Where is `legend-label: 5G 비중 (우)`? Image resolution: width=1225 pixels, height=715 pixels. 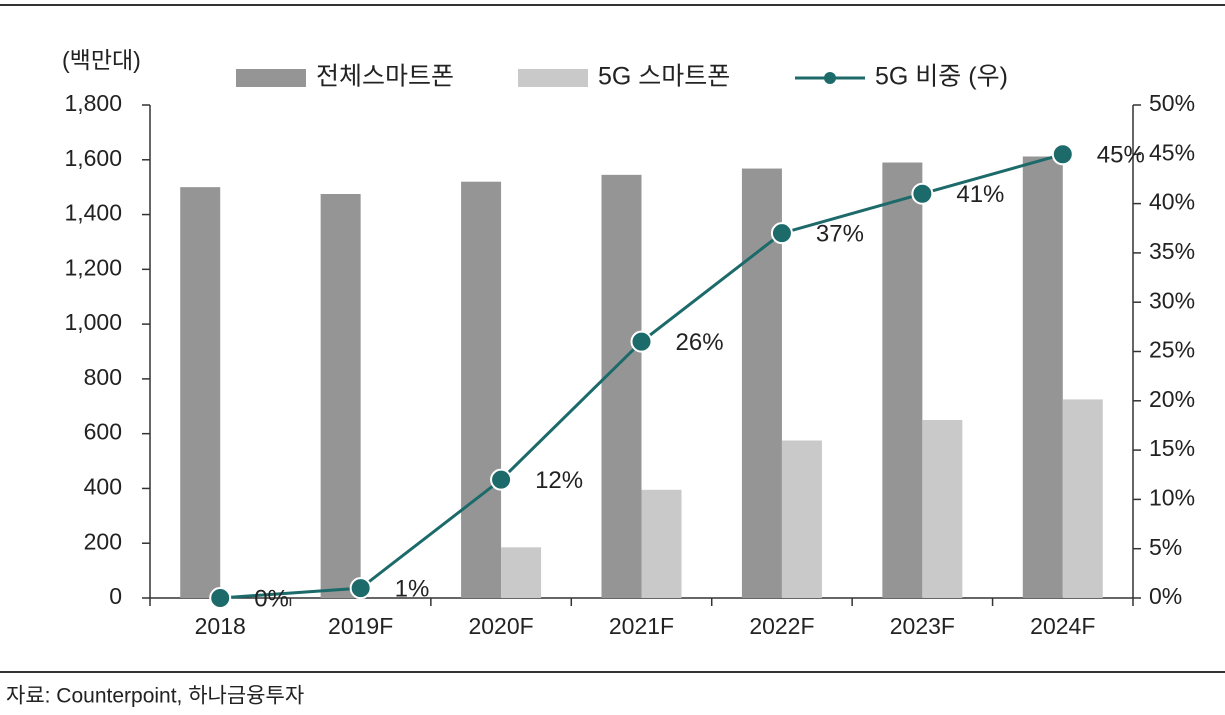
legend-label: 5G 비중 (우) is located at coordinates (941, 77).